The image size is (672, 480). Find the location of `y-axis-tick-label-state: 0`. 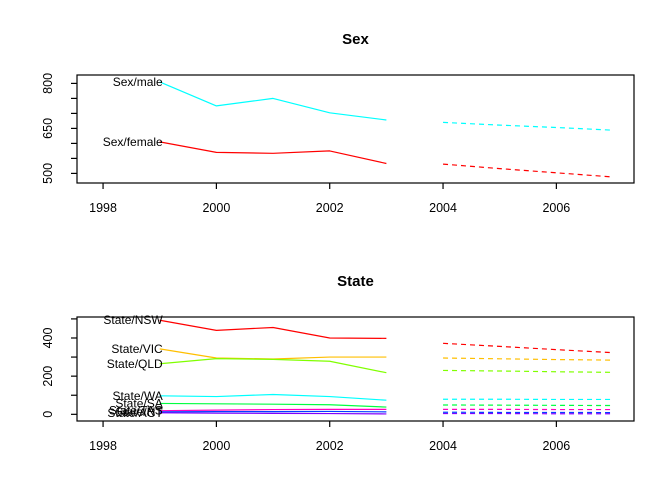

y-axis-tick-label-state: 0 is located at coordinates (48, 414).